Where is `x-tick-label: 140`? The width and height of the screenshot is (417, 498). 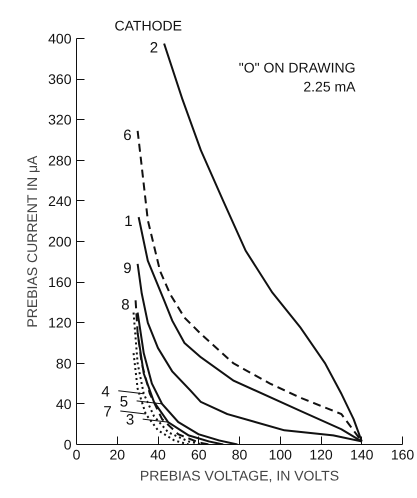
x-tick-label: 140 is located at coordinates (362, 454).